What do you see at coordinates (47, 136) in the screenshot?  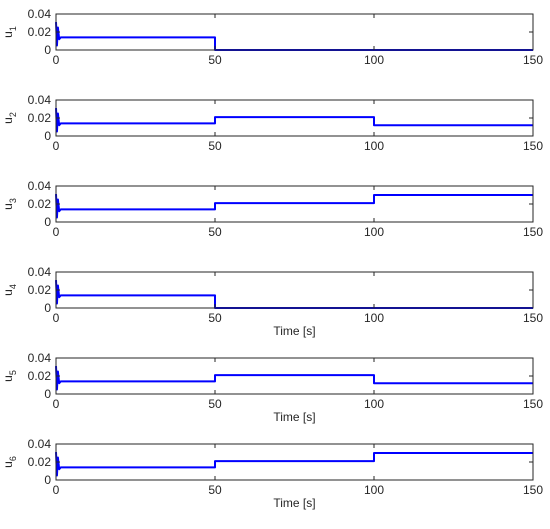 I see `y-tick-label-2-0: 0` at bounding box center [47, 136].